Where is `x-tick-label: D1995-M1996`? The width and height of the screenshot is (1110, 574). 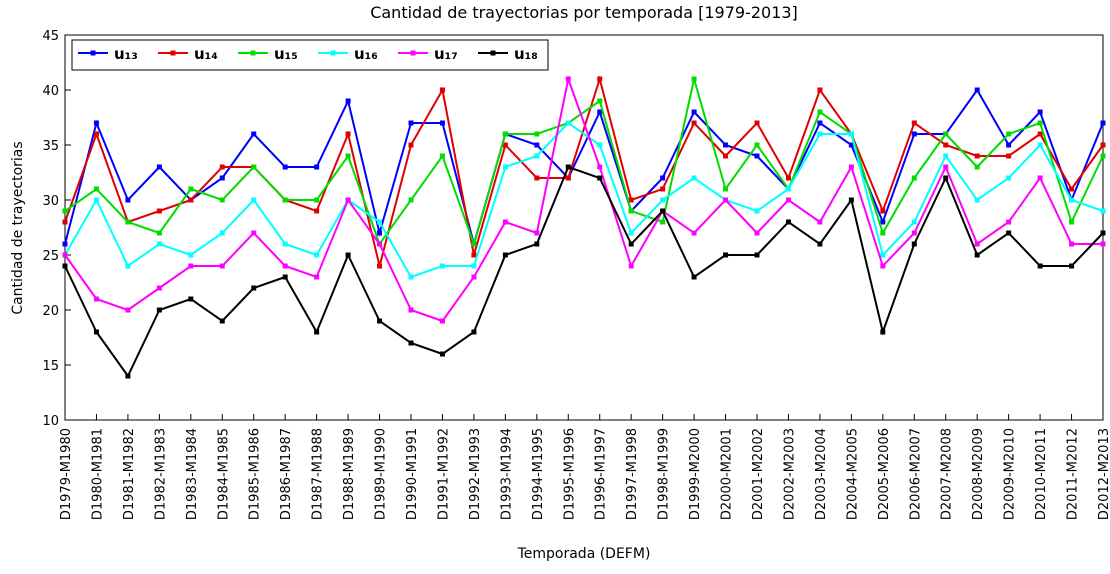
x-tick-label: D1995-M1996 is located at coordinates (569, 474).